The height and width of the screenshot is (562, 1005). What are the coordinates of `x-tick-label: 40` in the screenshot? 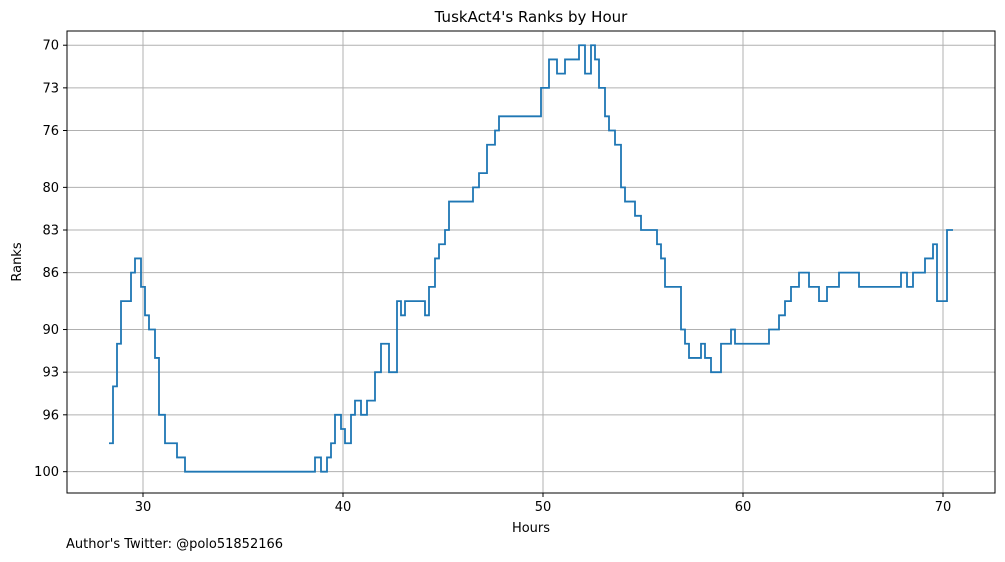 It's located at (343, 507).